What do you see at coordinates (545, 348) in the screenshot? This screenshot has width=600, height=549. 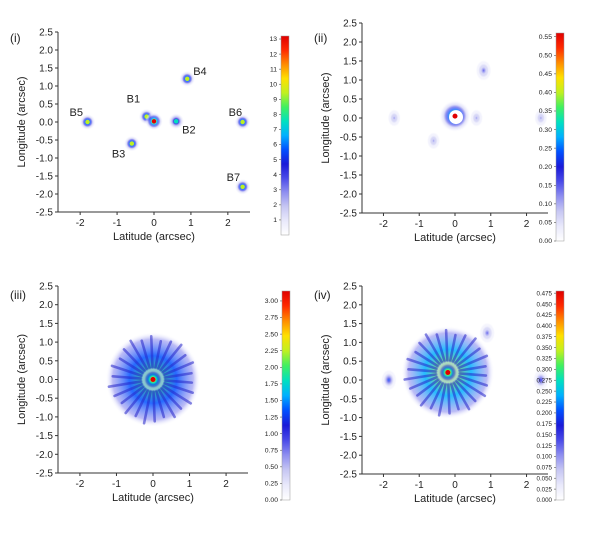 I see `colorbar-tick-label: 0.350` at bounding box center [545, 348].